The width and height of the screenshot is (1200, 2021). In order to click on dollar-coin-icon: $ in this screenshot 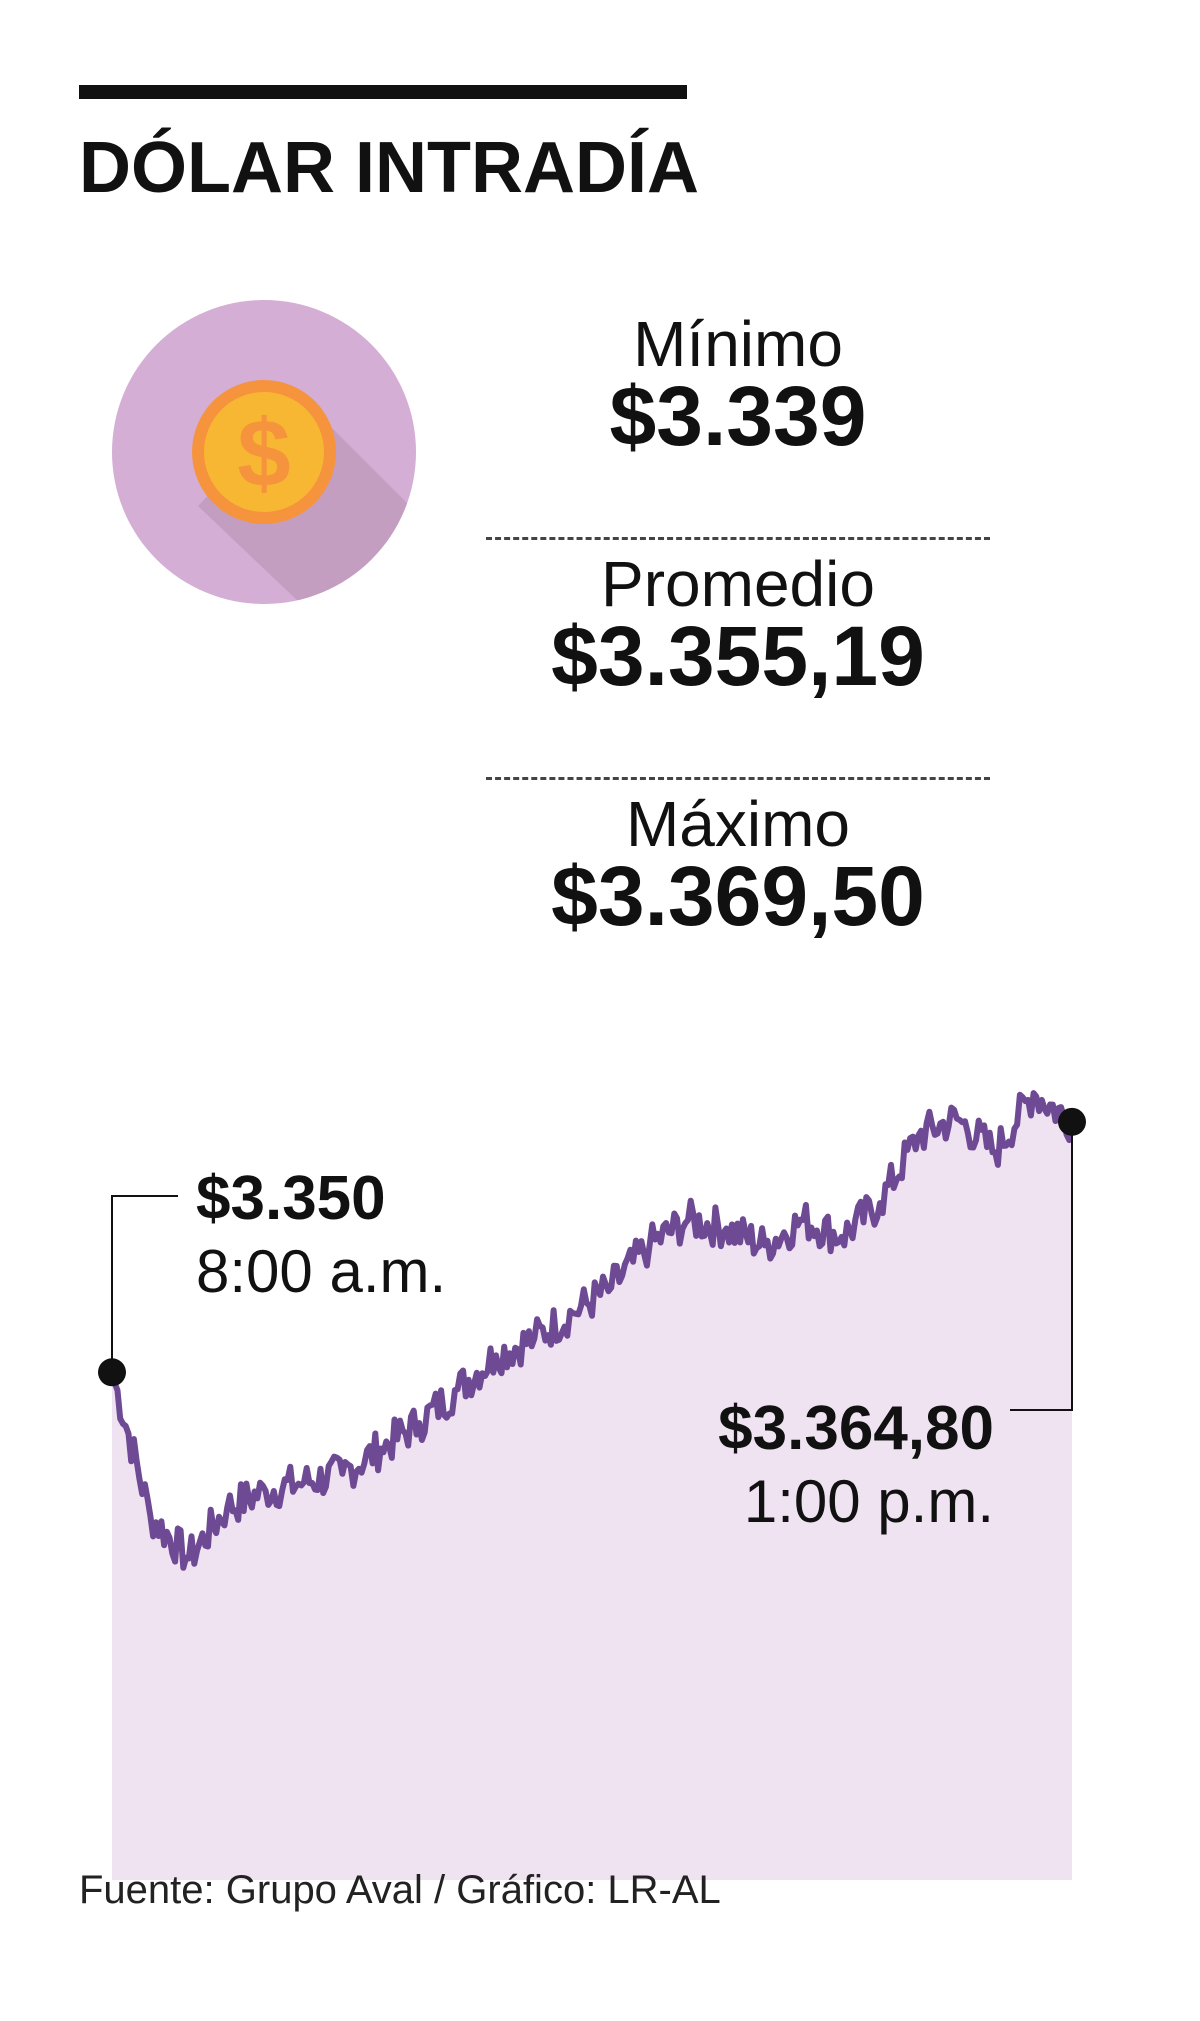, I will do `click(264, 452)`.